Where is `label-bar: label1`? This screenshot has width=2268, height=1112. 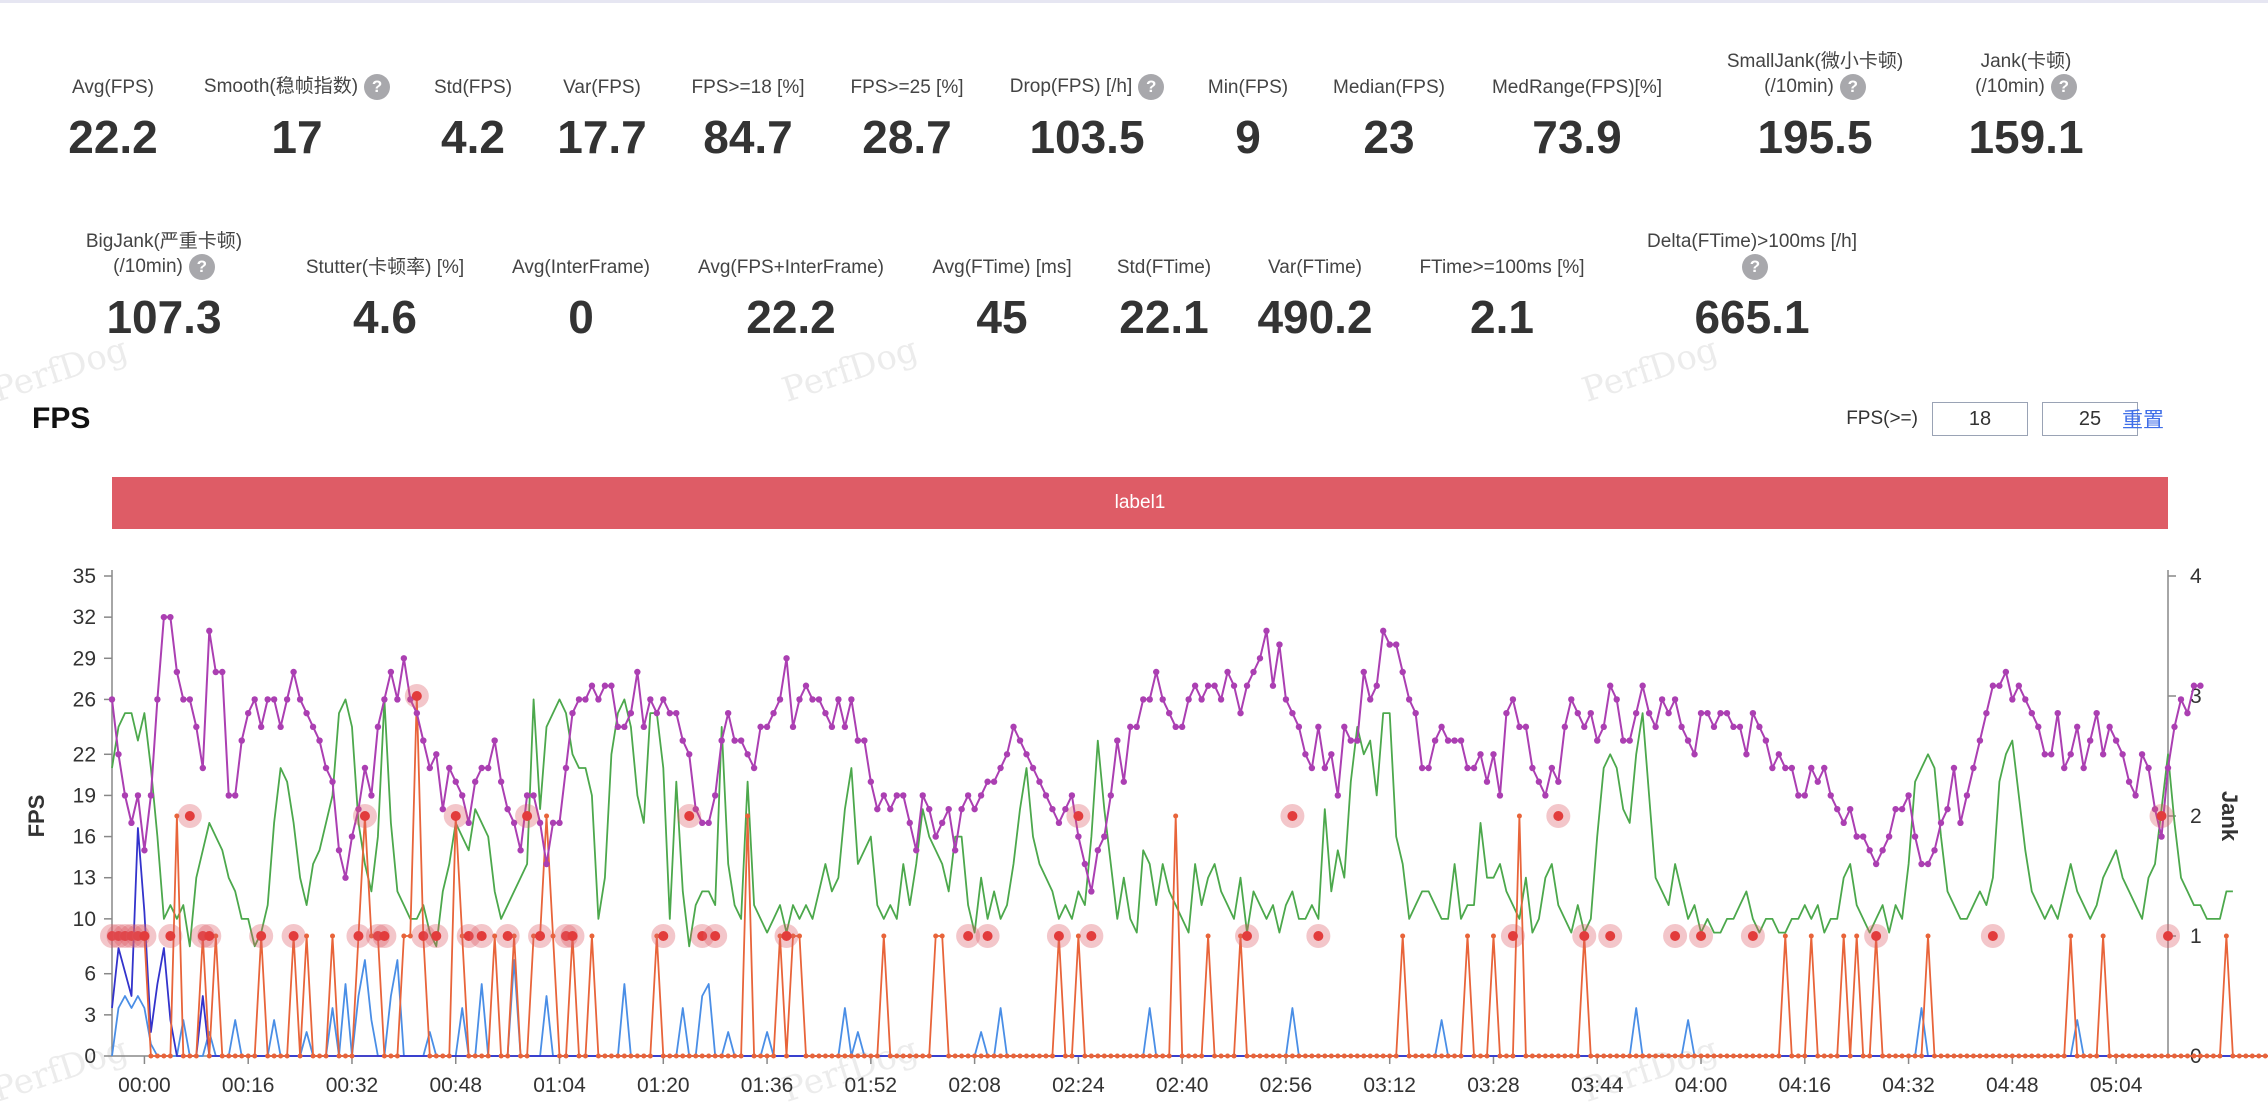
label-bar: label1 is located at coordinates (1140, 503).